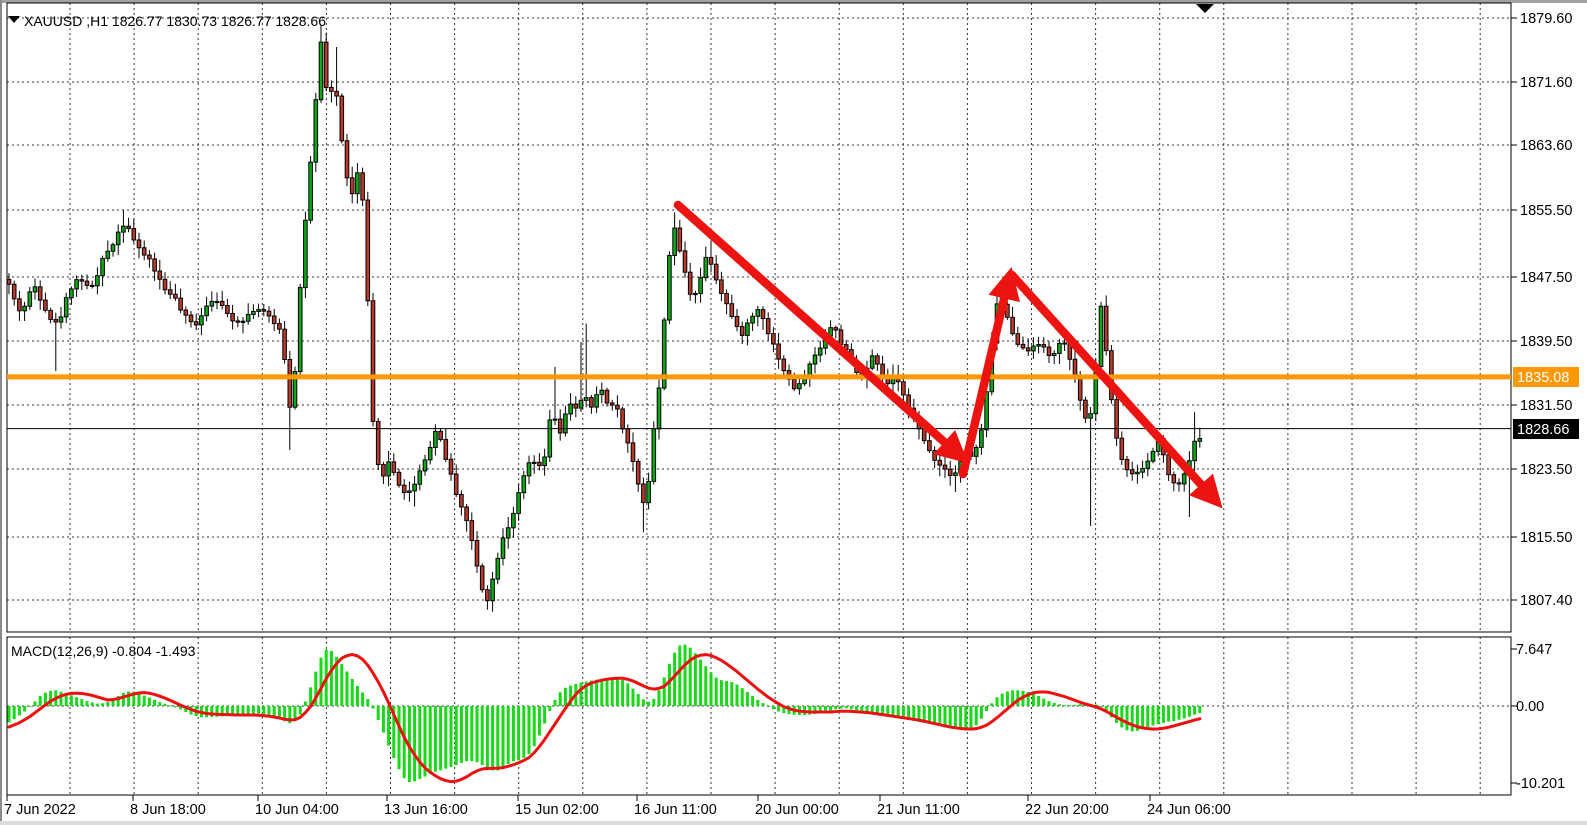  What do you see at coordinates (1538, 717) in the screenshot?
I see `macd-axis: 7.647 0.00 -10.201` at bounding box center [1538, 717].